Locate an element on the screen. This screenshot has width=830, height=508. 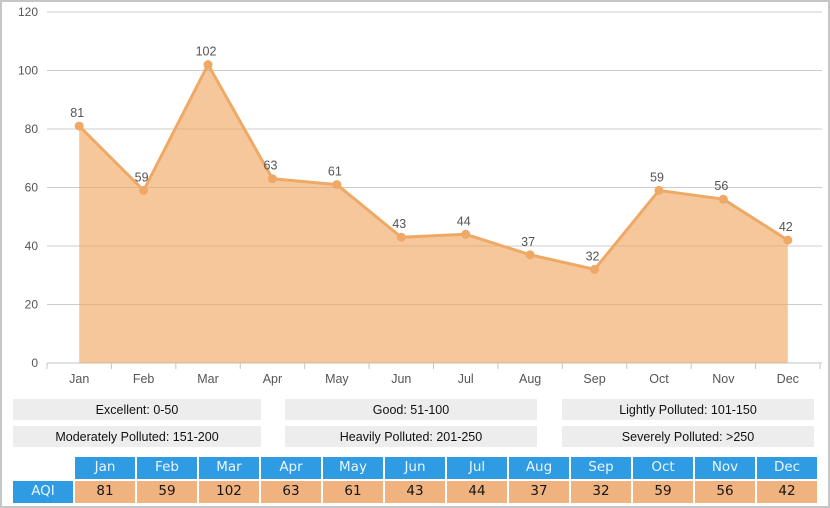
data-point-aug is located at coordinates (530, 255).